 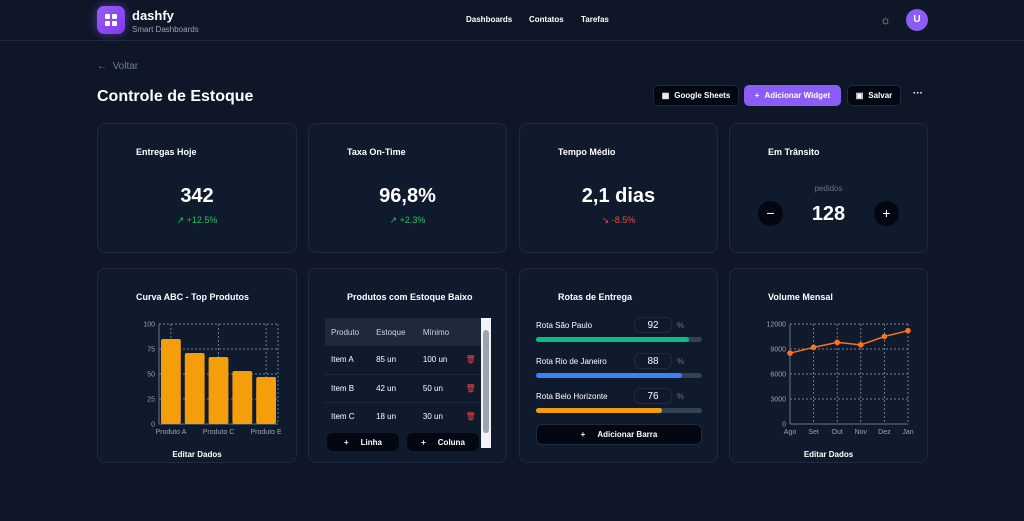 What do you see at coordinates (618, 196) in the screenshot?
I see `kpi-value: 2,1 dias` at bounding box center [618, 196].